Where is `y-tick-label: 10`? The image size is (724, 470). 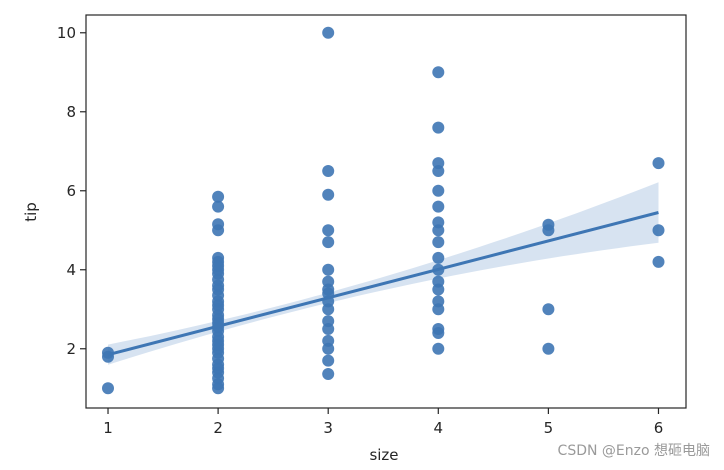 y-tick-label: 10 is located at coordinates (66, 33).